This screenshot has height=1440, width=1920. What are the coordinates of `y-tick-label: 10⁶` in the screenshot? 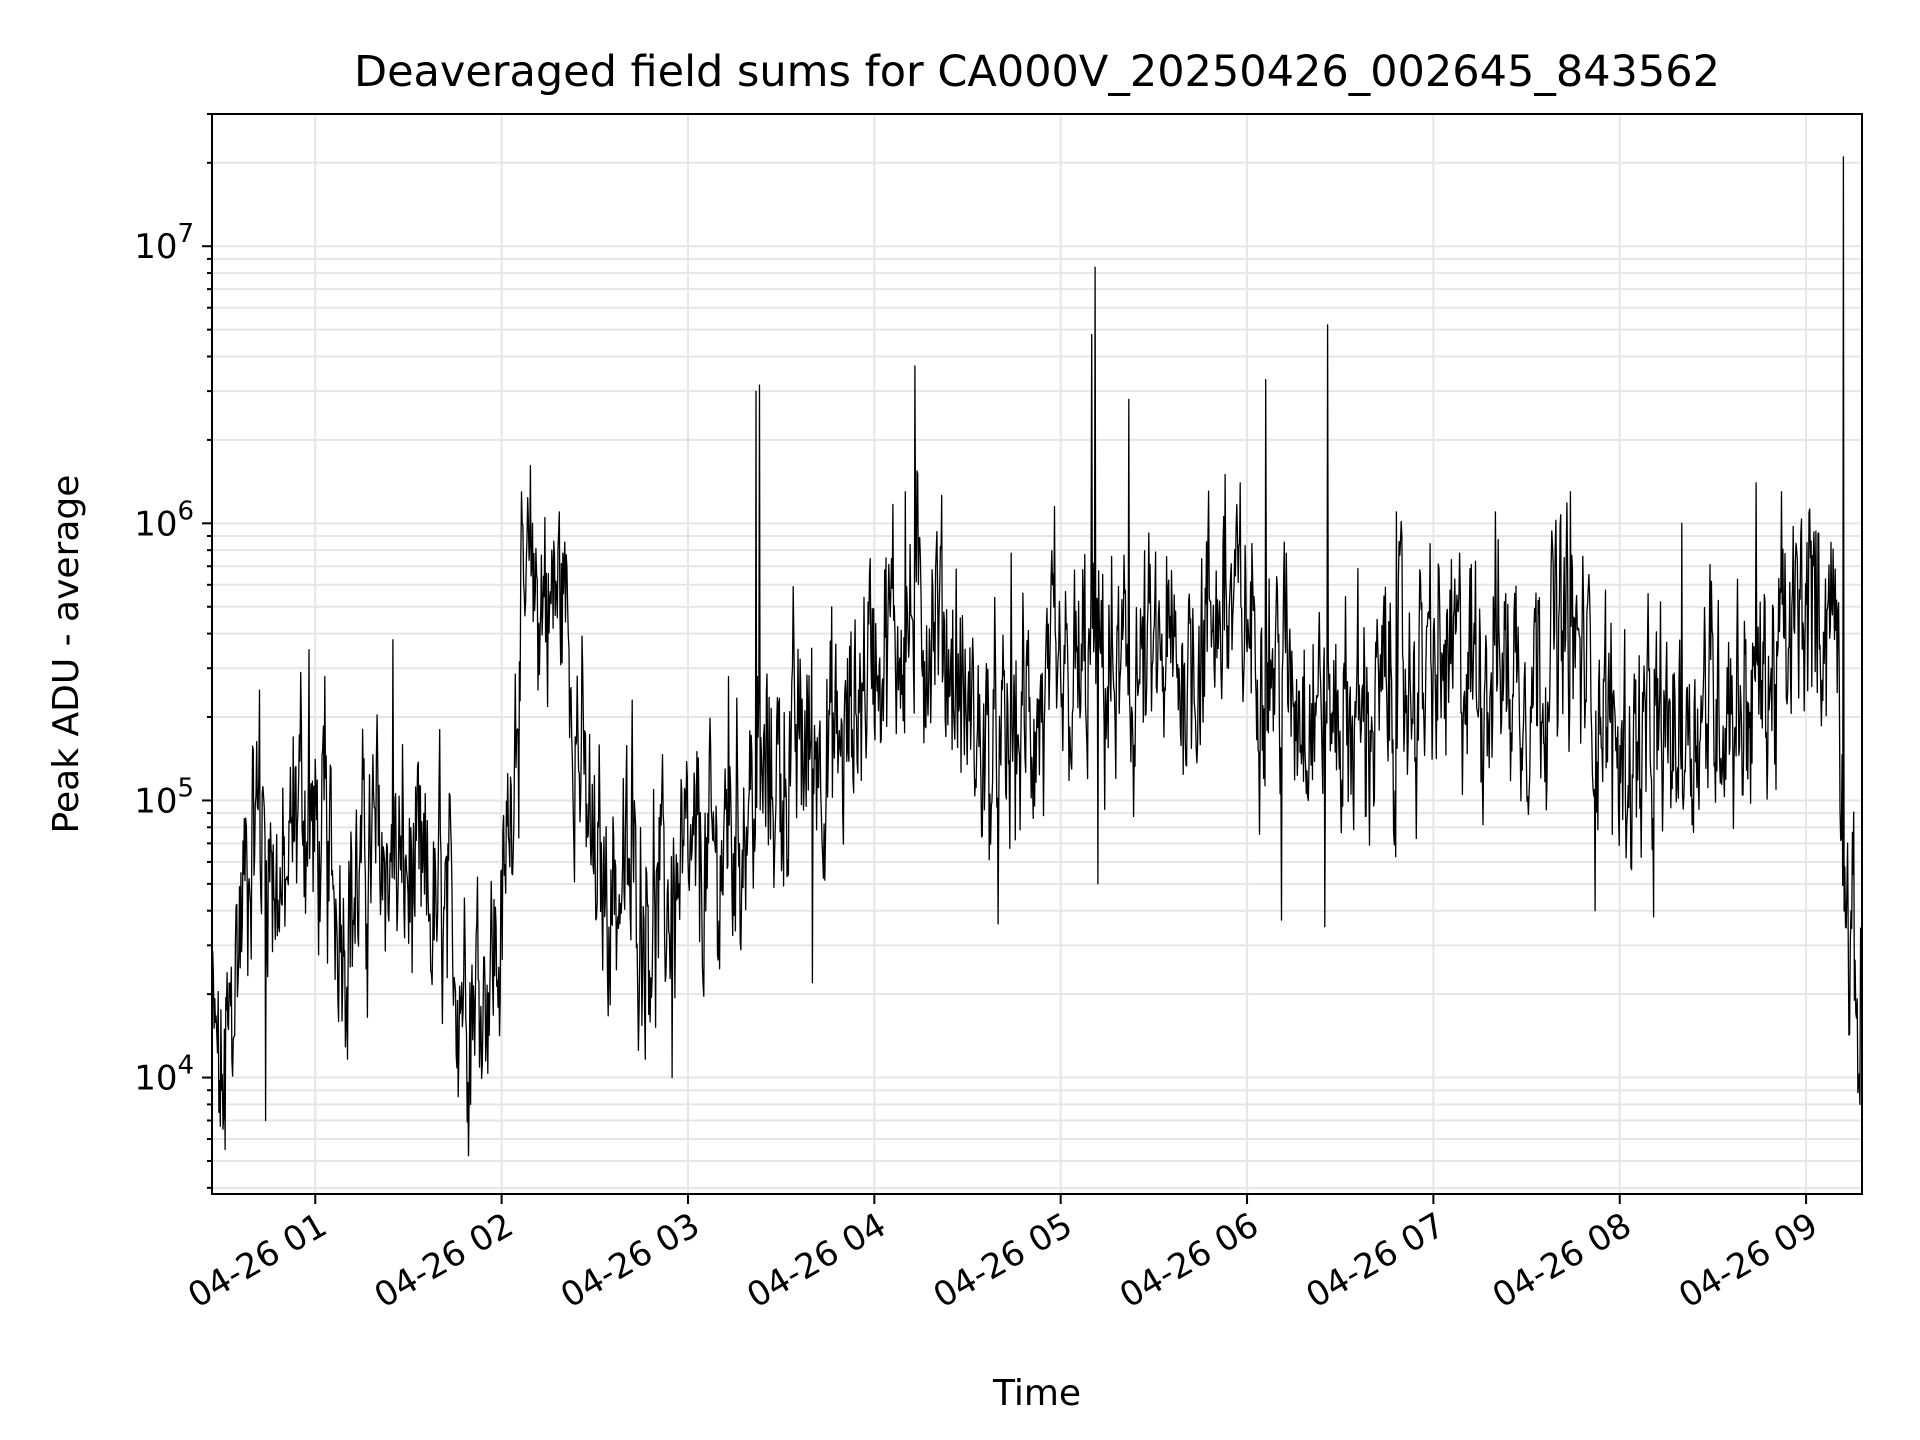 It's located at (164, 520).